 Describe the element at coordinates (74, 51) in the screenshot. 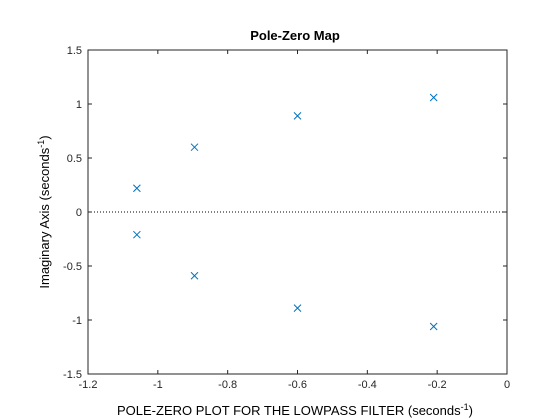

I see `y-tick-label: 1.5` at that location.